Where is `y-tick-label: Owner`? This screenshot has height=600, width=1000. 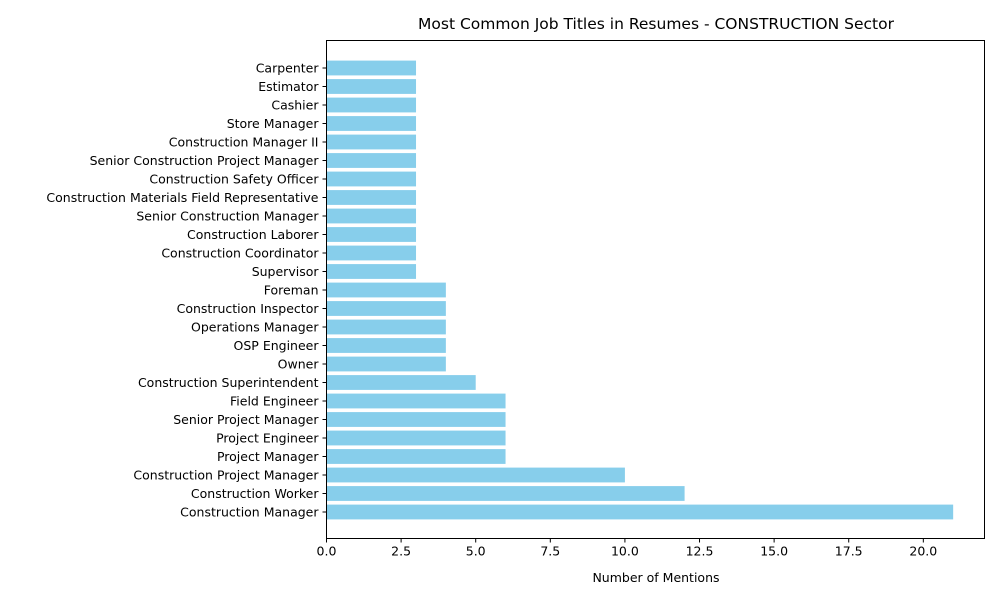
y-tick-label: Owner is located at coordinates (299, 364).